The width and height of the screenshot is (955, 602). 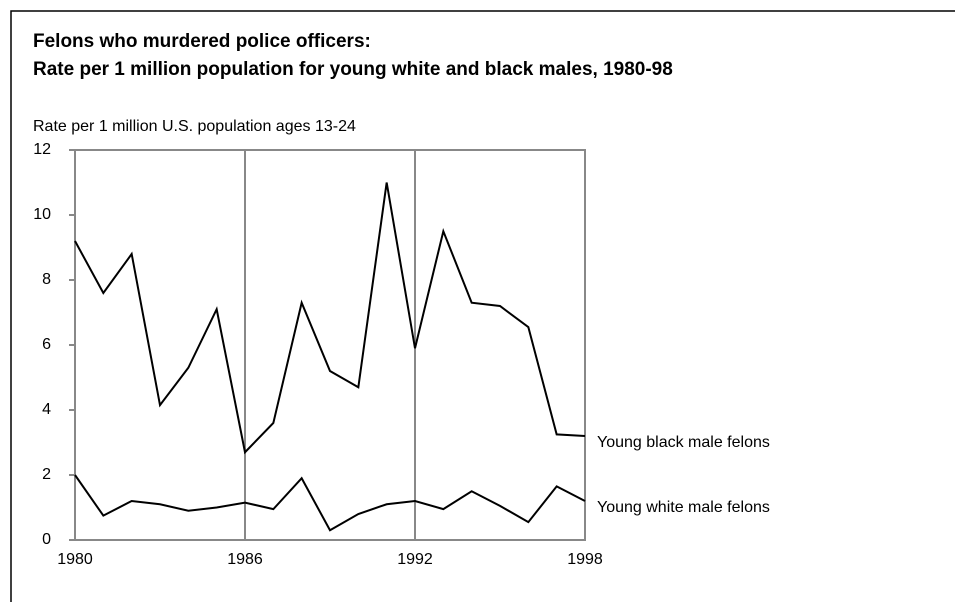 What do you see at coordinates (46, 409) in the screenshot?
I see `y-tick-label: 4` at bounding box center [46, 409].